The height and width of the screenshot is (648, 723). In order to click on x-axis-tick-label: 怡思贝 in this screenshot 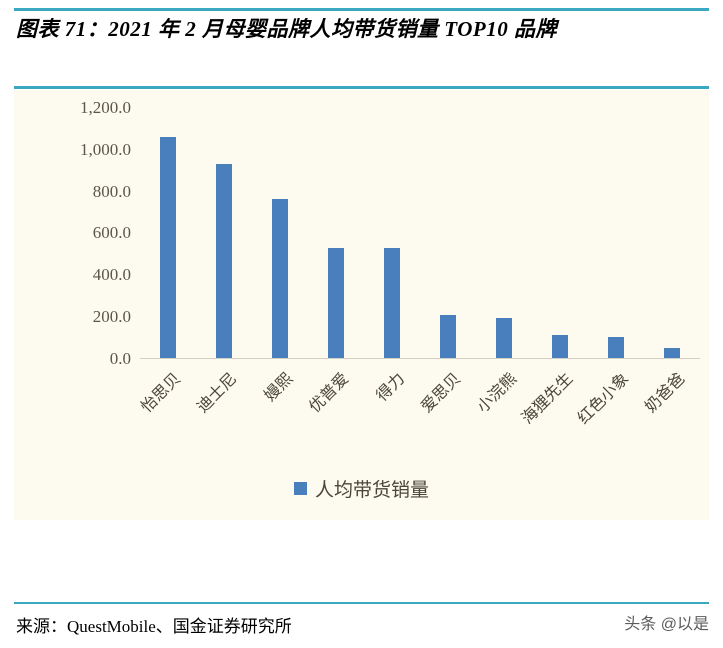, I will do `click(161, 393)`.